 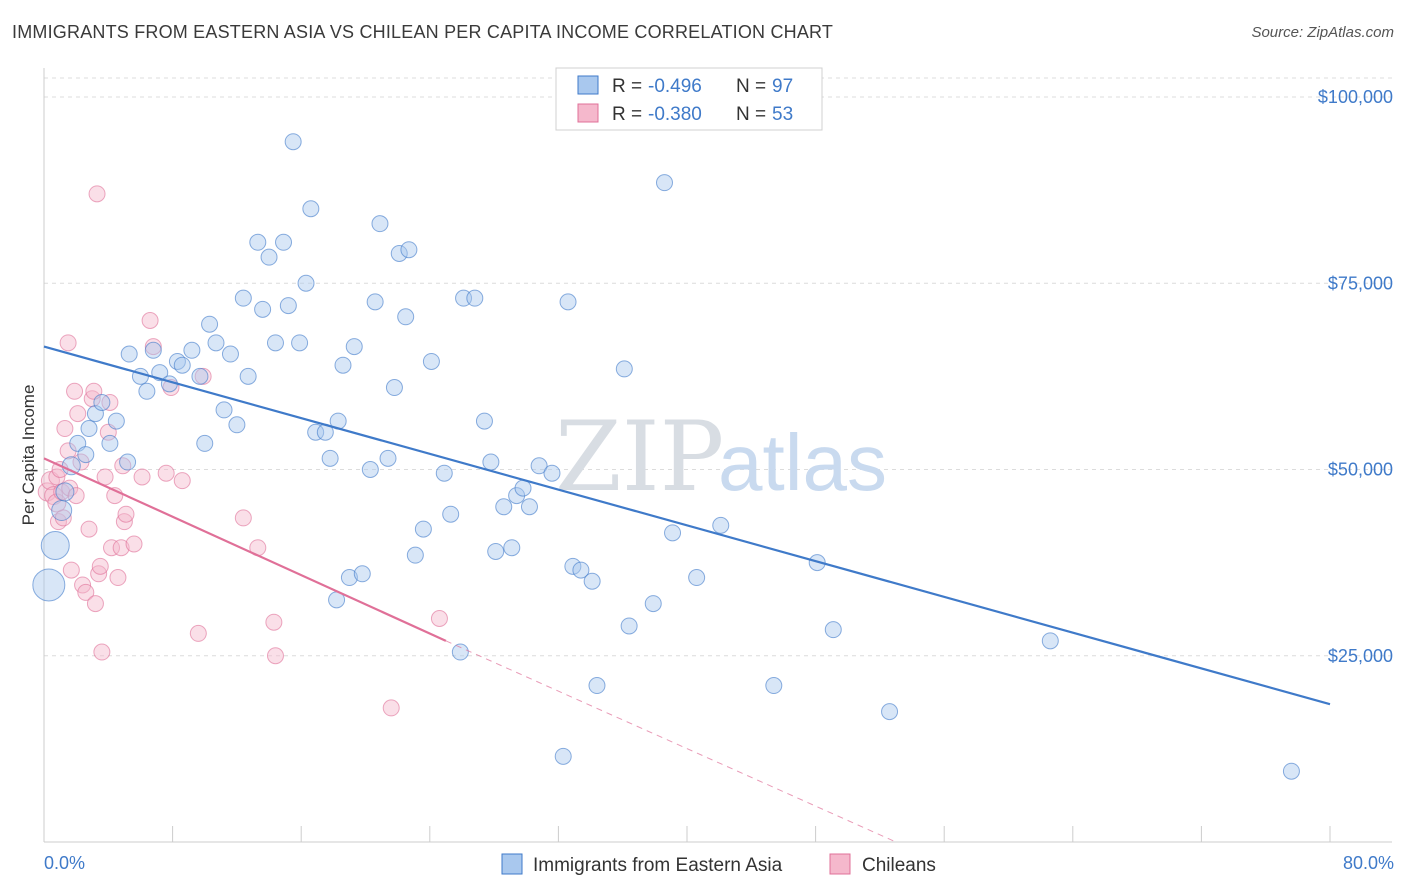 I want to click on y-tick-label: $25,000, so click(x=1360, y=656).